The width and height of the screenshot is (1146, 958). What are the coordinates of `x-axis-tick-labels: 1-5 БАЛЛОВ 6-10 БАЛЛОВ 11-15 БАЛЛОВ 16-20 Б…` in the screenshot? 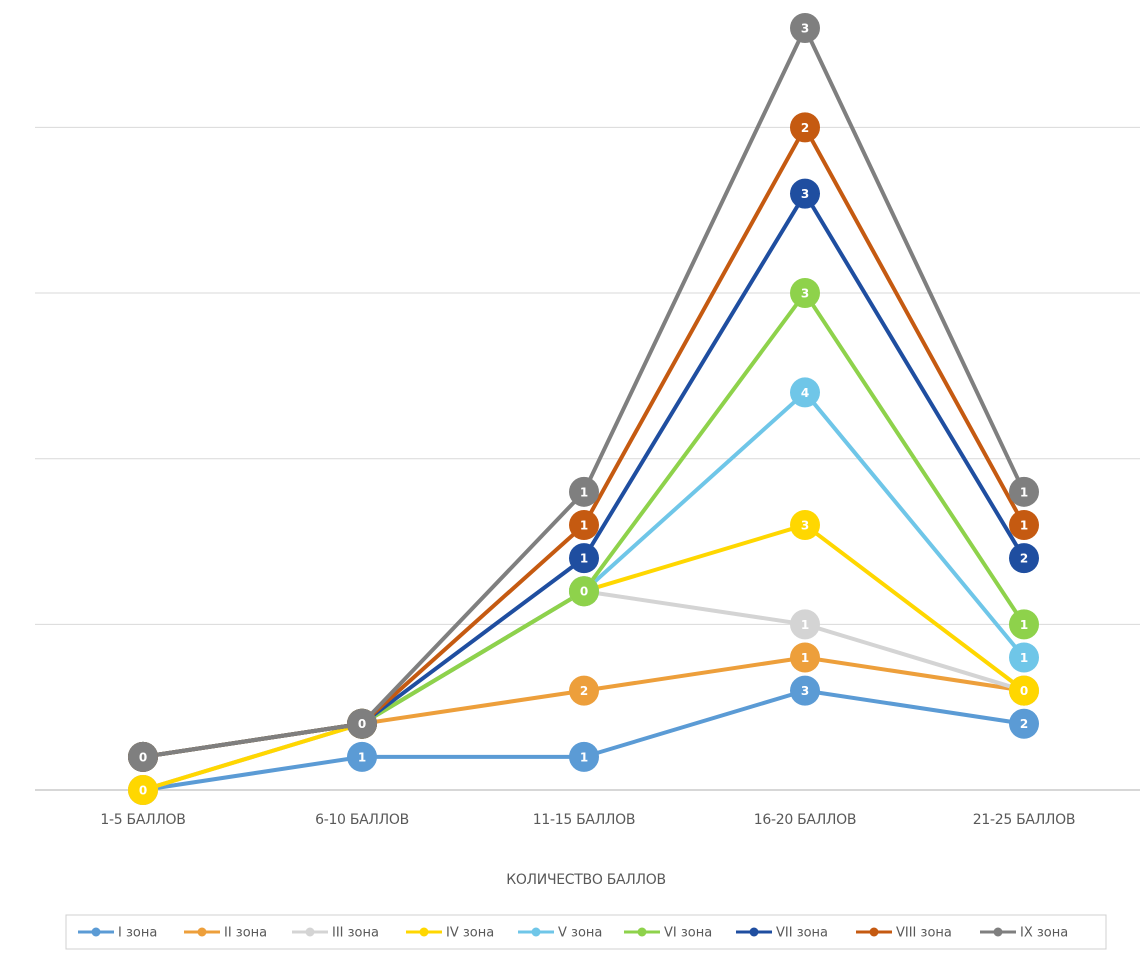 It's located at (587, 820).